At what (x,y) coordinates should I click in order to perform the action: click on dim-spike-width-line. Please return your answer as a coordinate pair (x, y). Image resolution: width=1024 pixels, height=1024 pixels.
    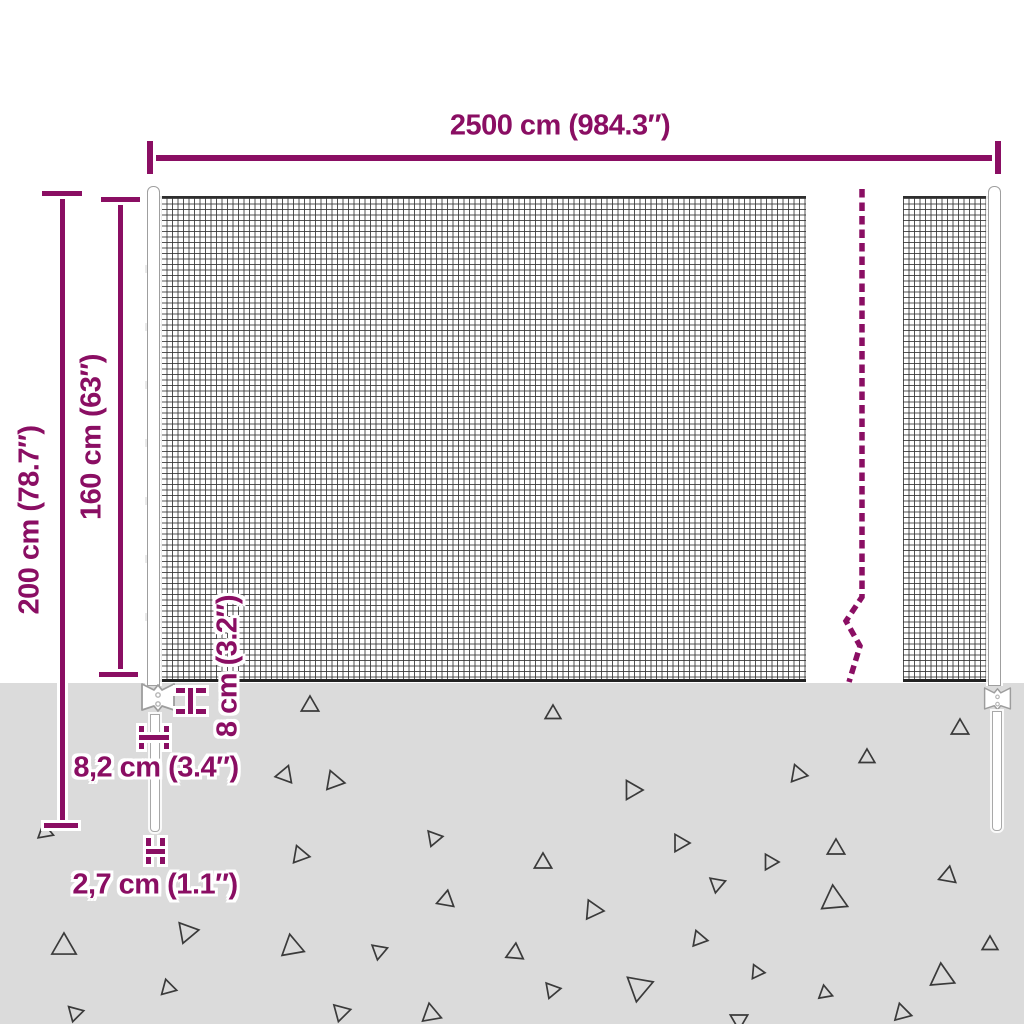
    Looking at the image, I should click on (155, 851).